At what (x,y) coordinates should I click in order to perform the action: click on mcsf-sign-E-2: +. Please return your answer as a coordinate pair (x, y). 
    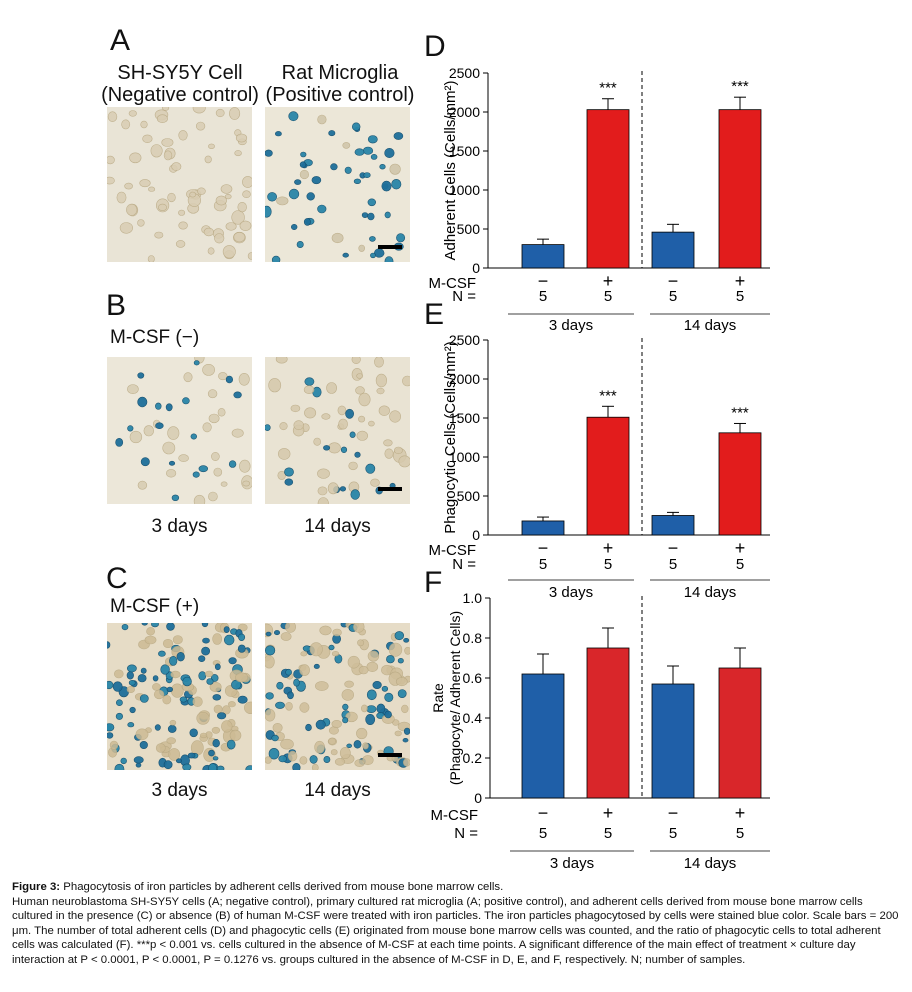
    Looking at the image, I should click on (608, 548).